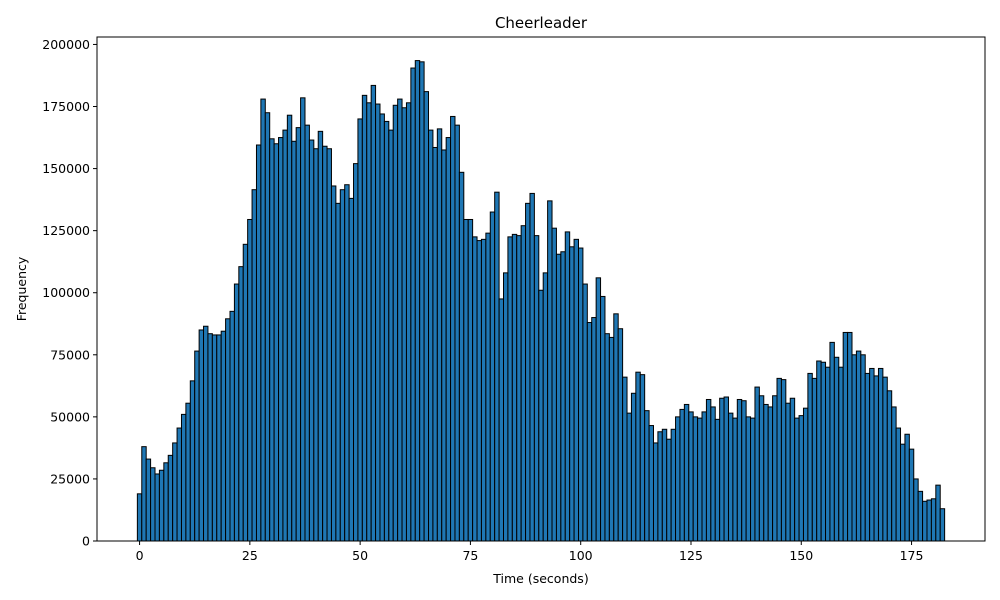 The height and width of the screenshot is (600, 1000). Describe the element at coordinates (66, 106) in the screenshot. I see `y-tick-label: 175000` at that location.